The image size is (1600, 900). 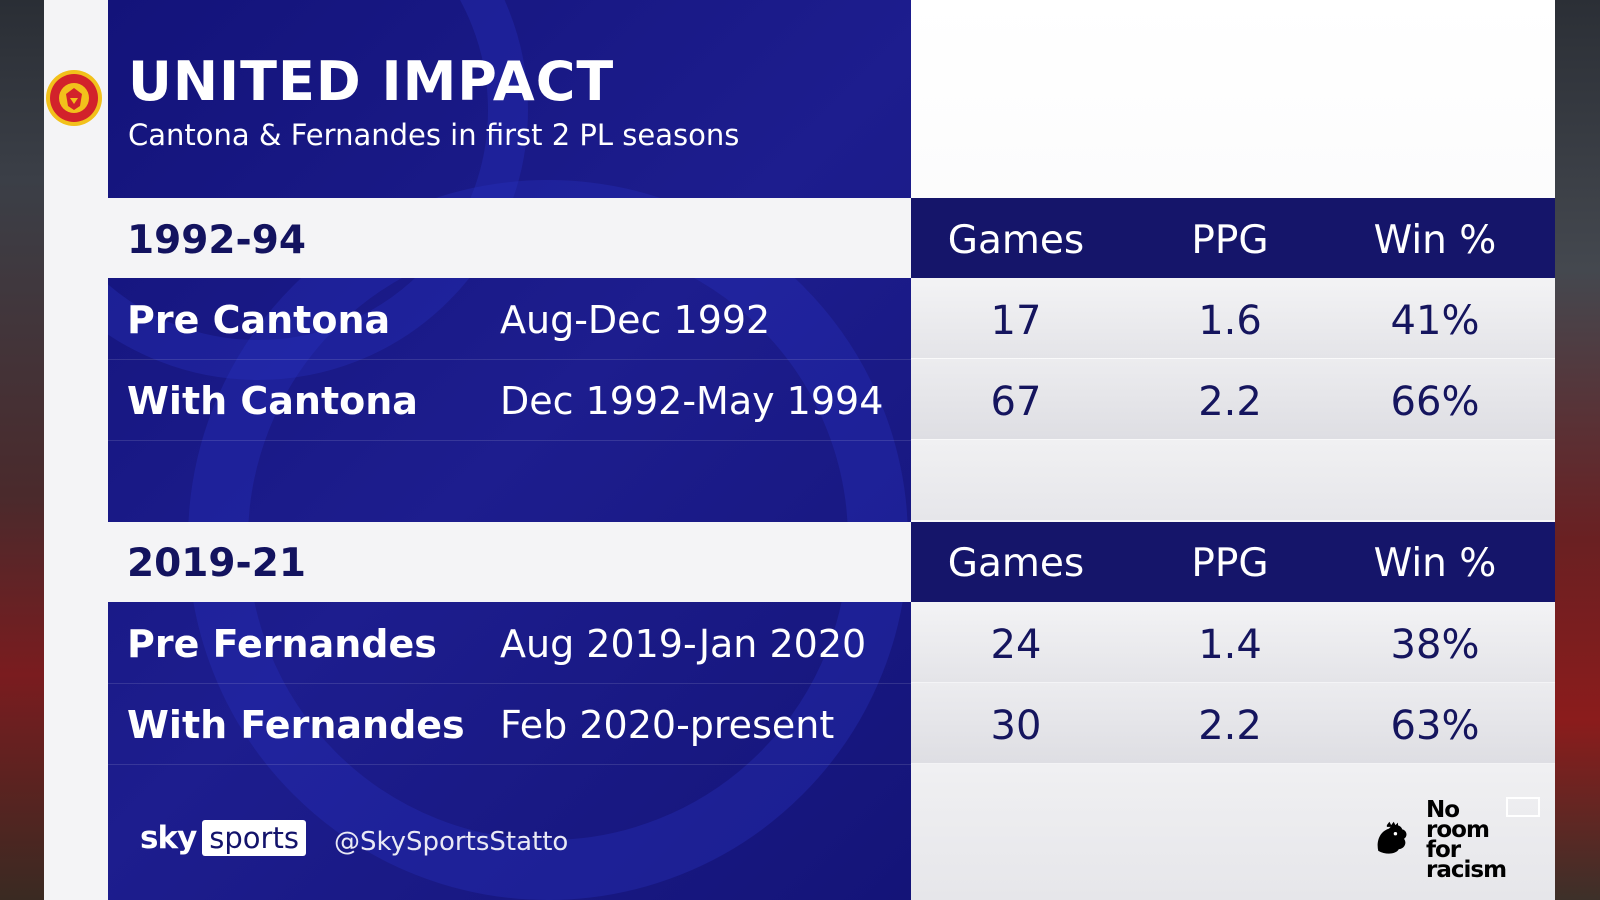 What do you see at coordinates (1392, 837) in the screenshot?
I see `premier-league-lion-icon` at bounding box center [1392, 837].